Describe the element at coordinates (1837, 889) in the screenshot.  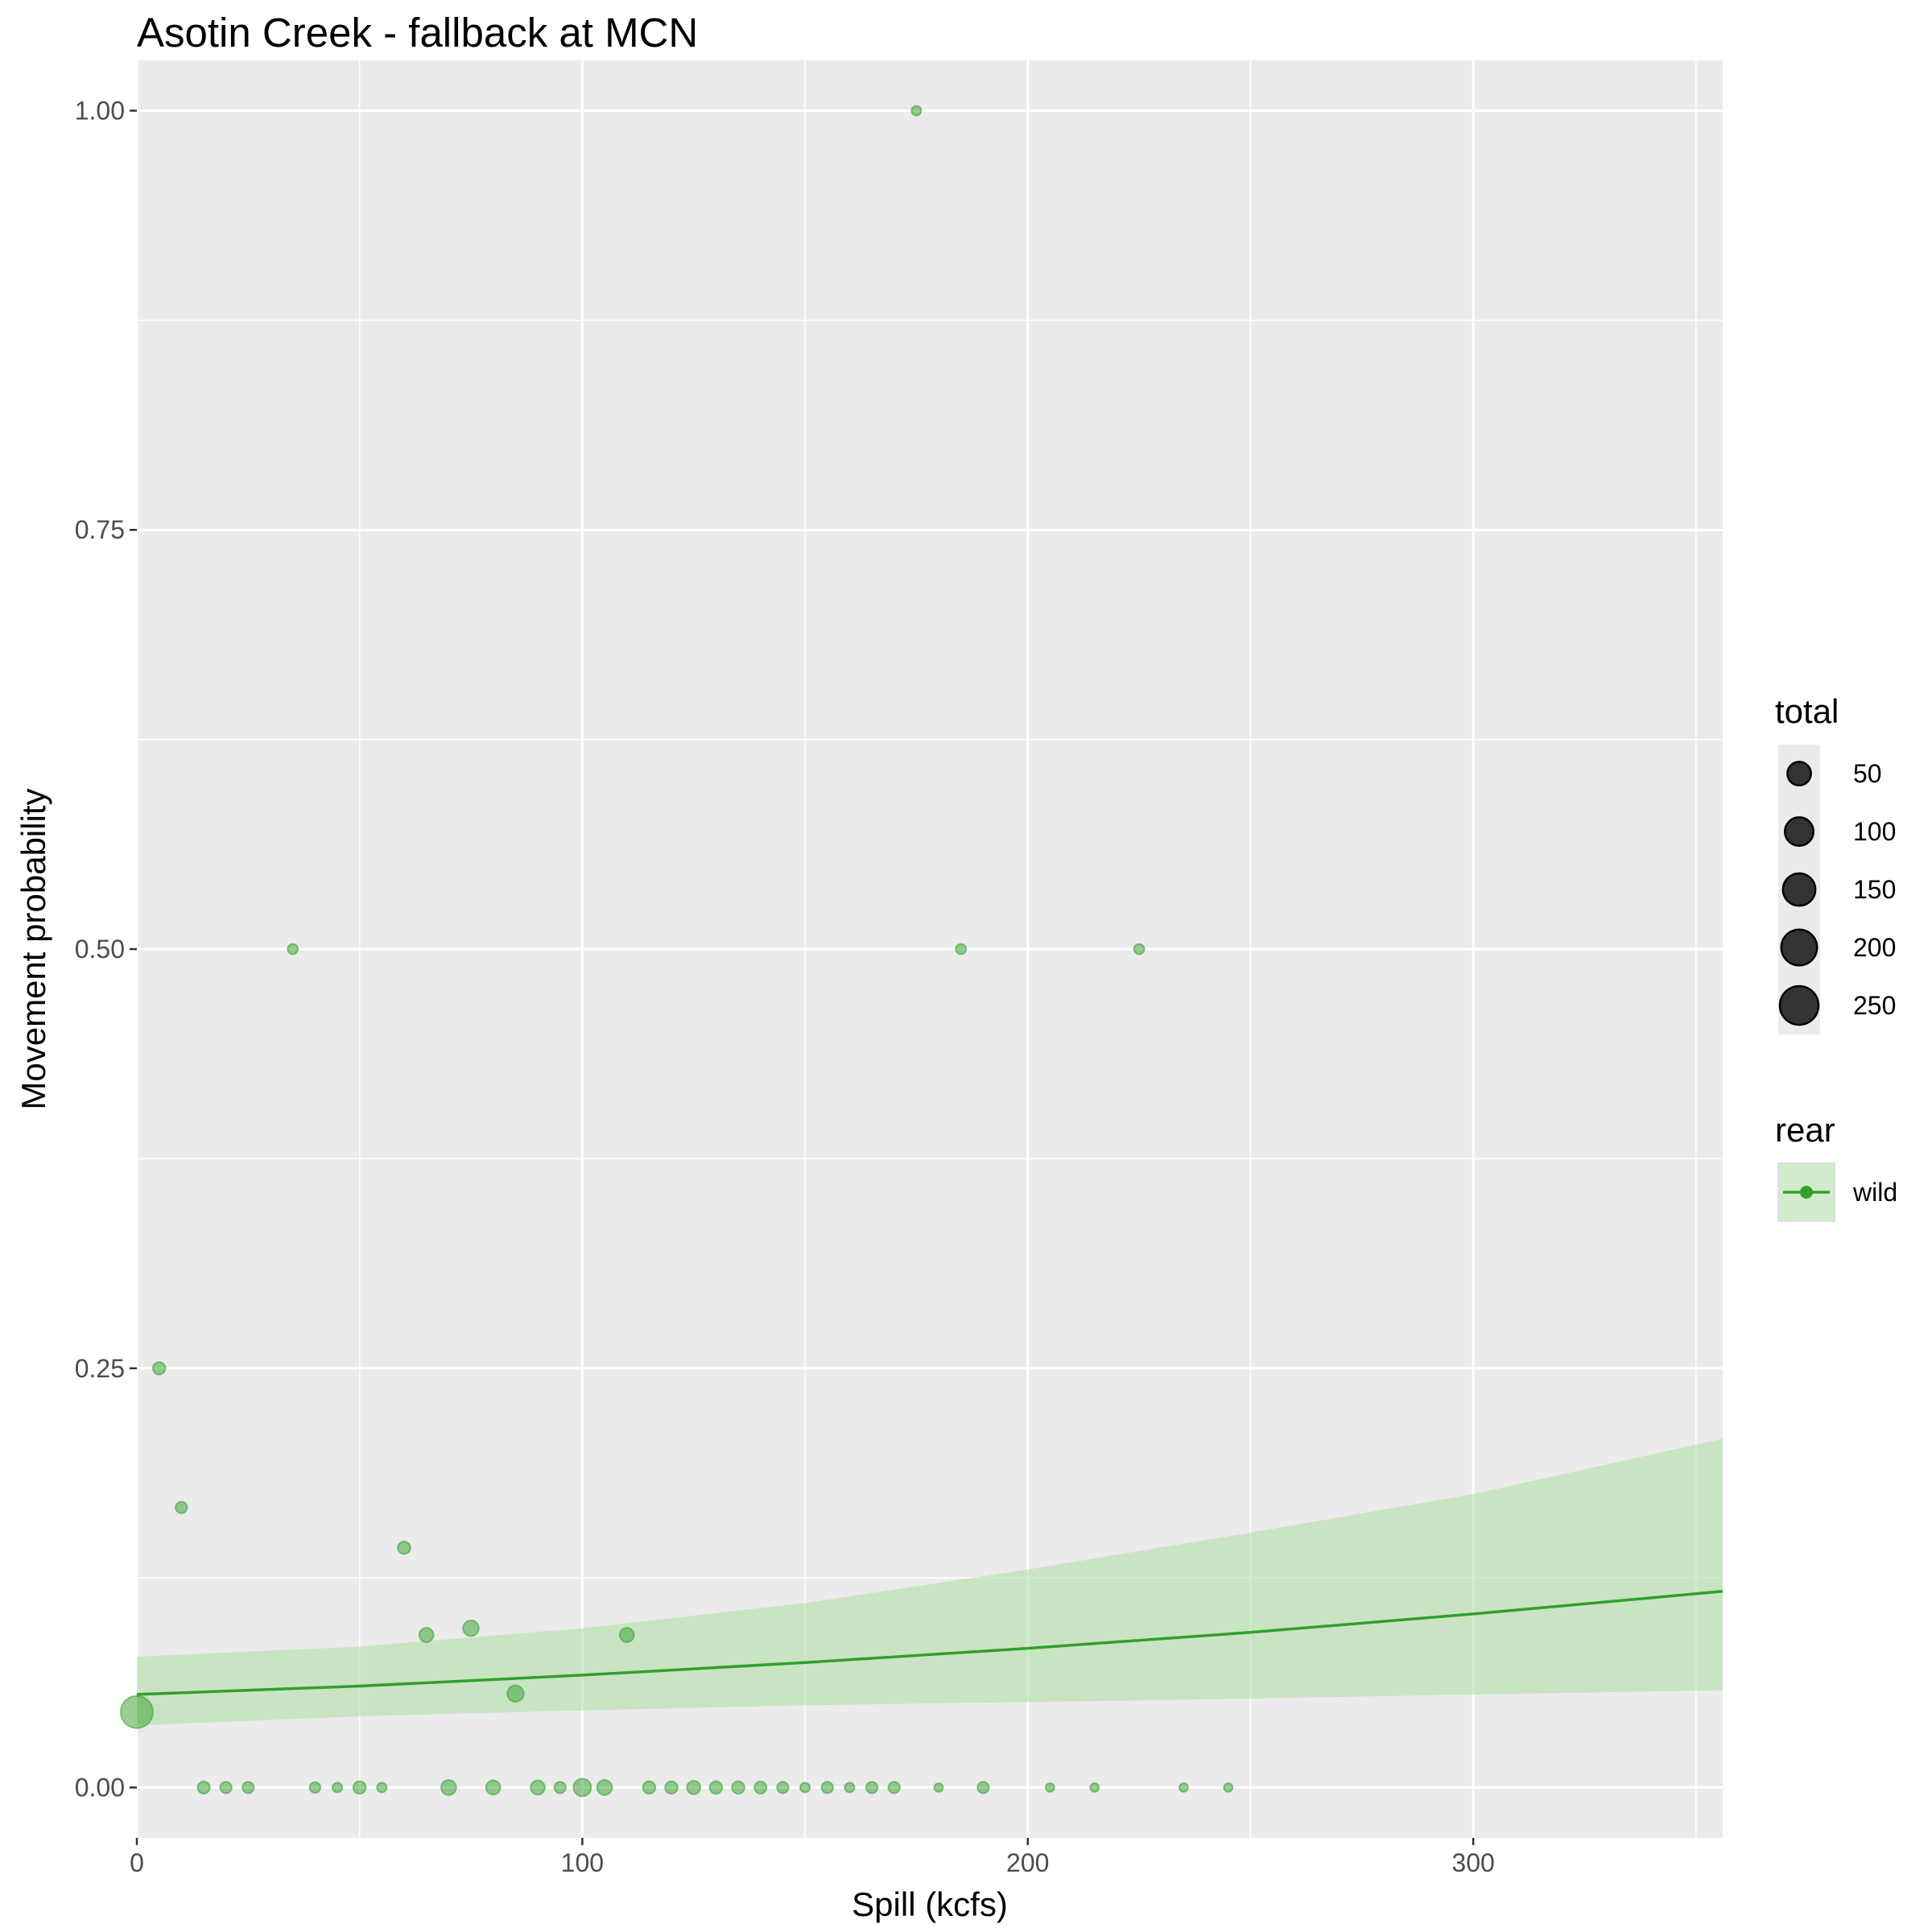
I see `size-legend: 50 100 150 200 250` at that location.